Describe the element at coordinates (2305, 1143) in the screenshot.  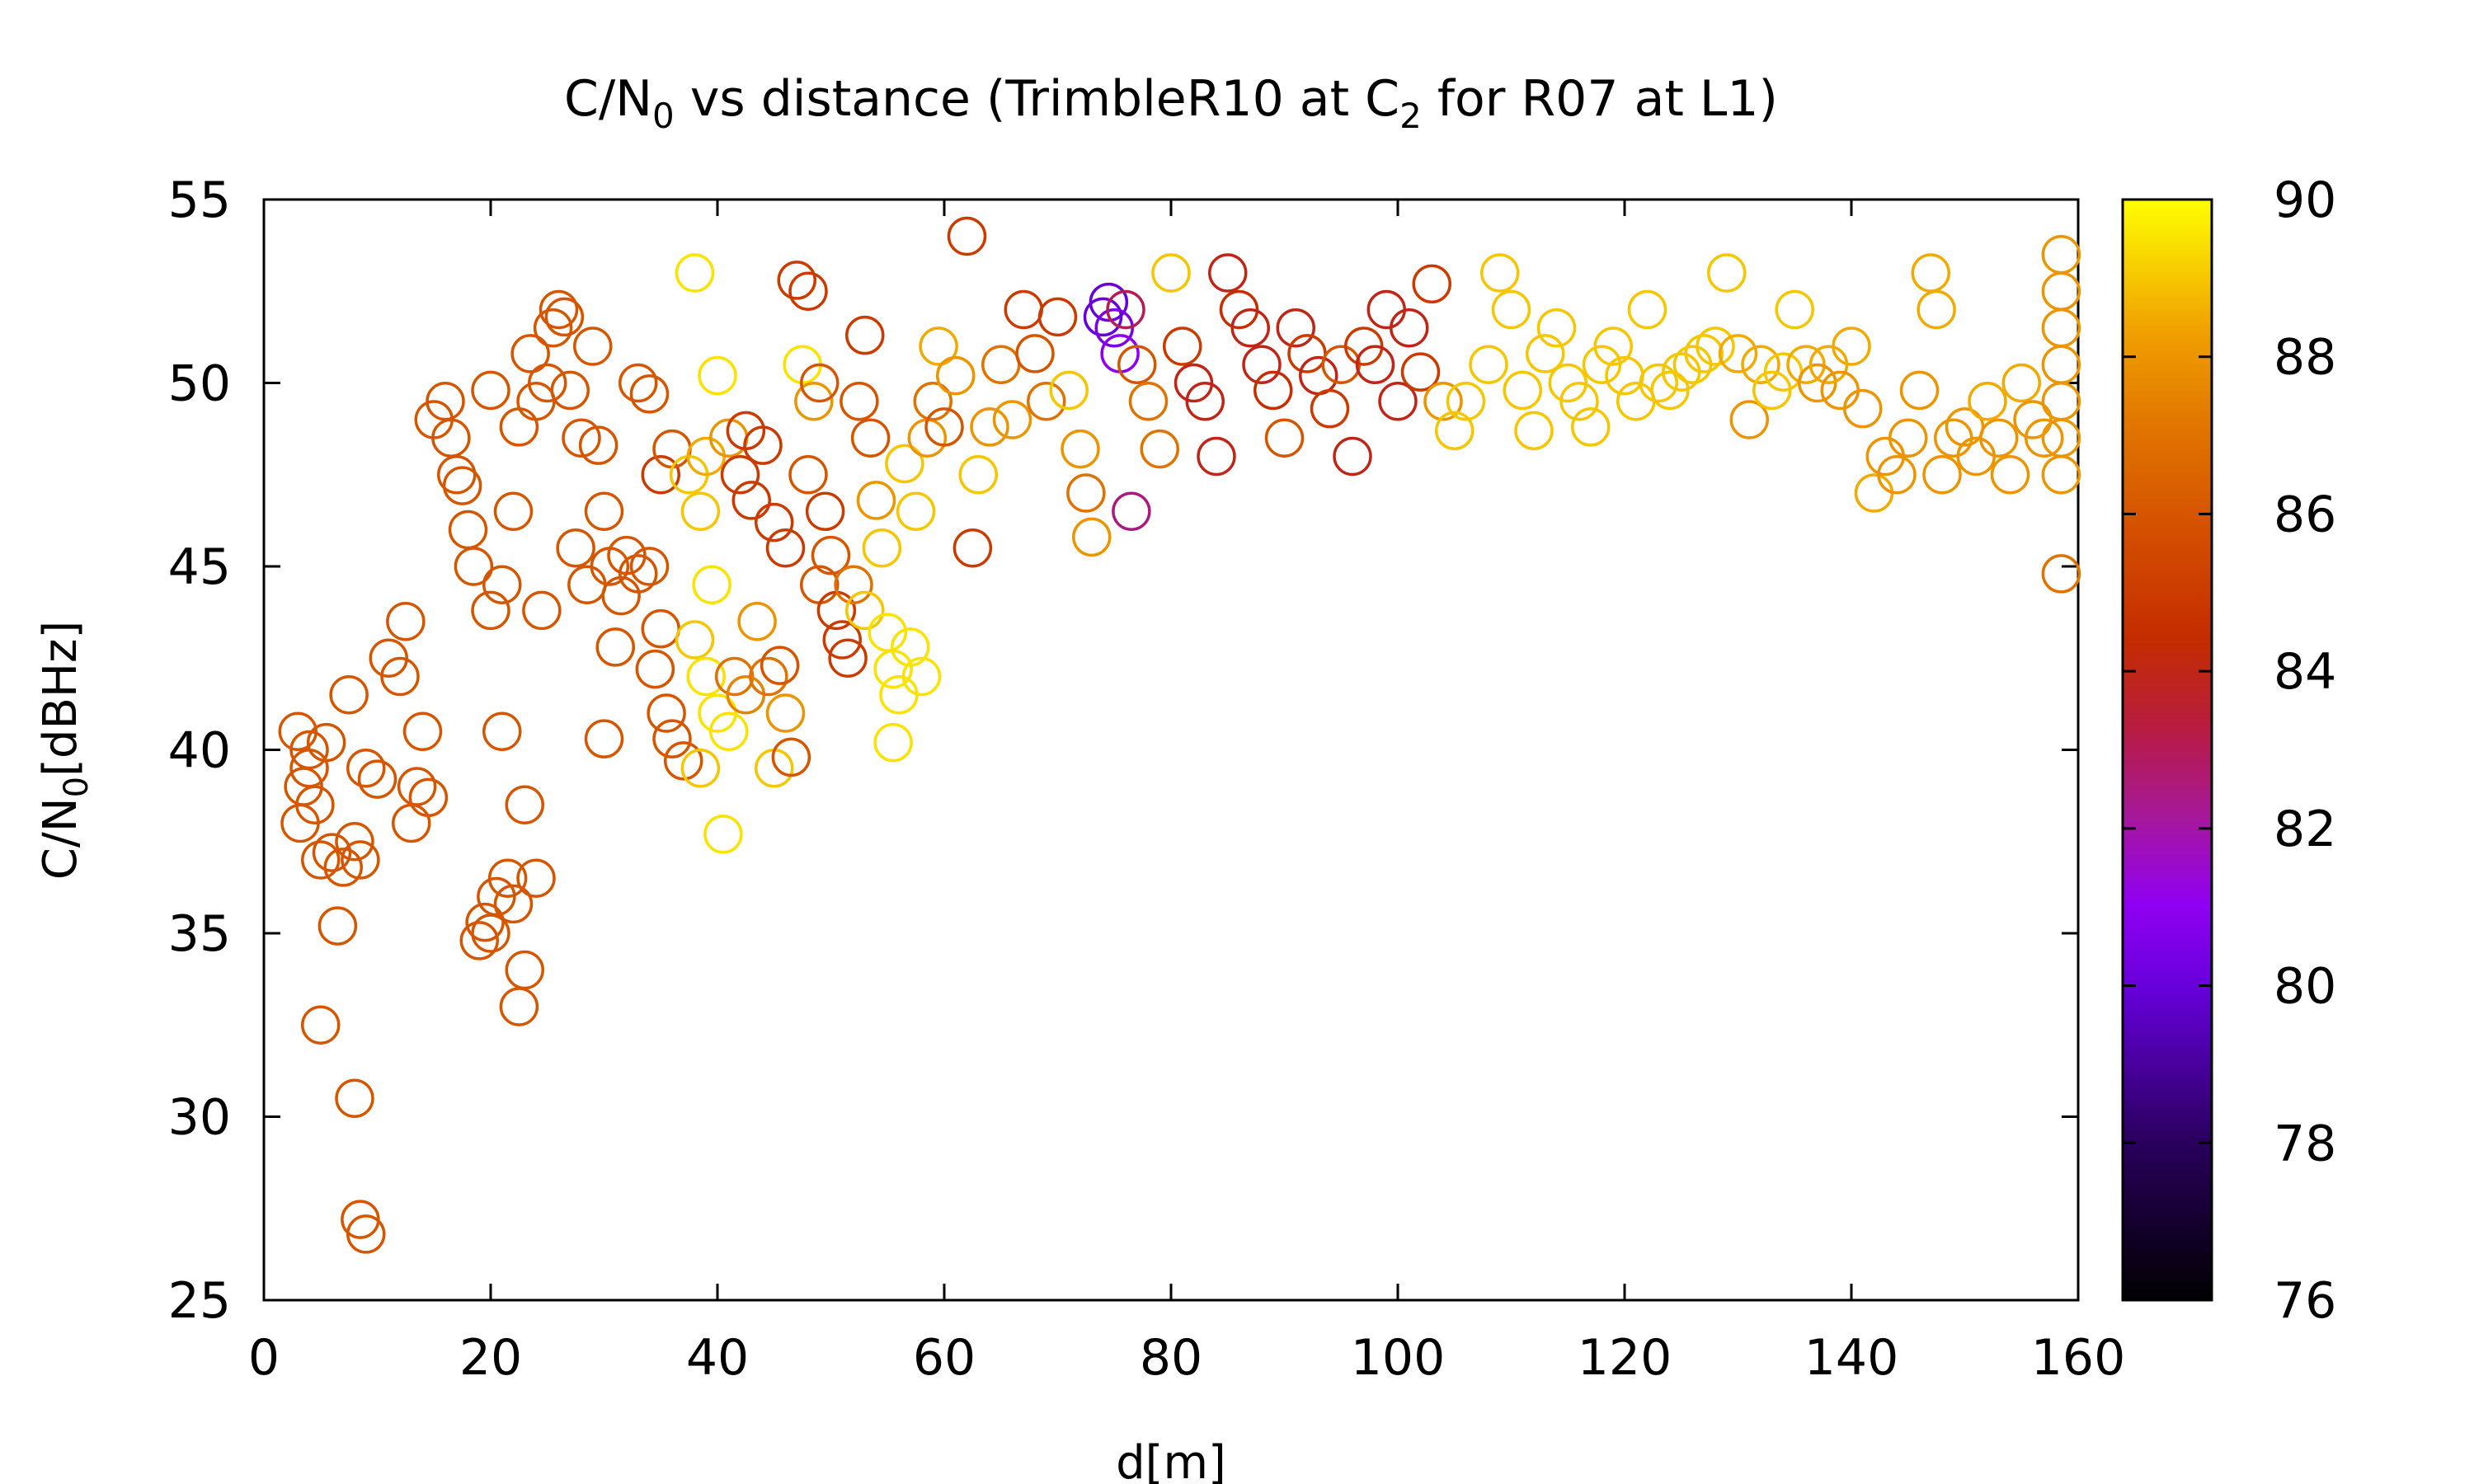
I see `colorbar-tick-label: 78` at that location.